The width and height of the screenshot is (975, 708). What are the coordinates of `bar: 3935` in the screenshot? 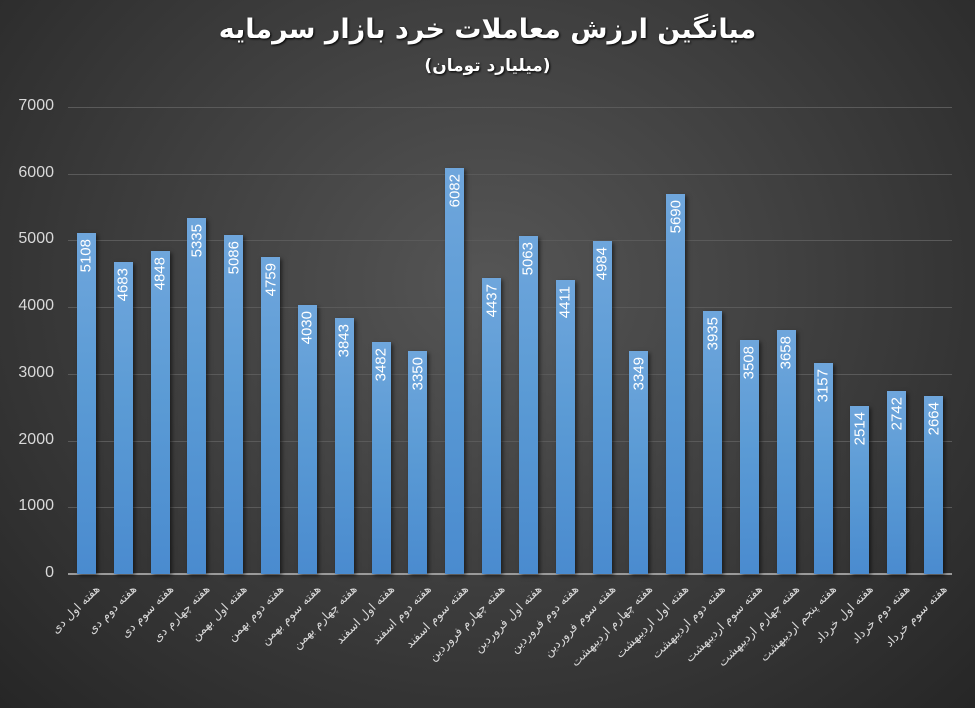 It's located at (713, 442).